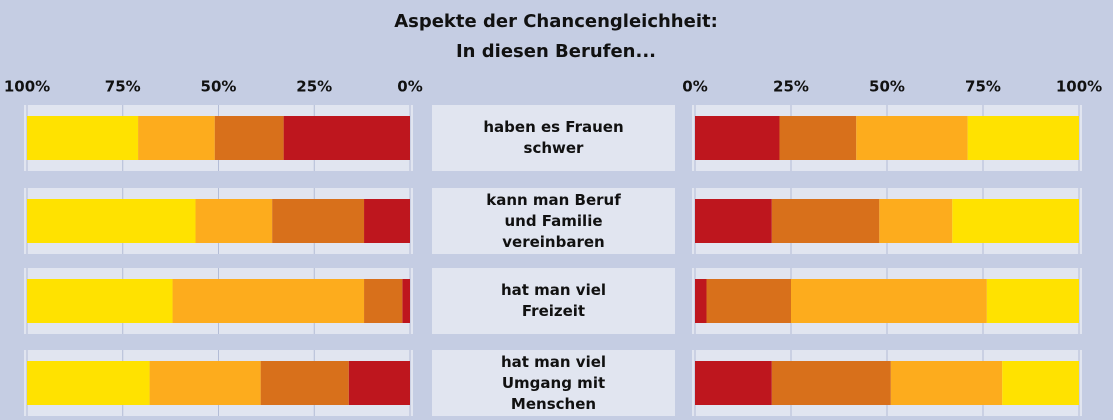 The image size is (1113, 420). I want to click on chart-title: Aspekte der Chancengleichheit:, so click(556, 21).